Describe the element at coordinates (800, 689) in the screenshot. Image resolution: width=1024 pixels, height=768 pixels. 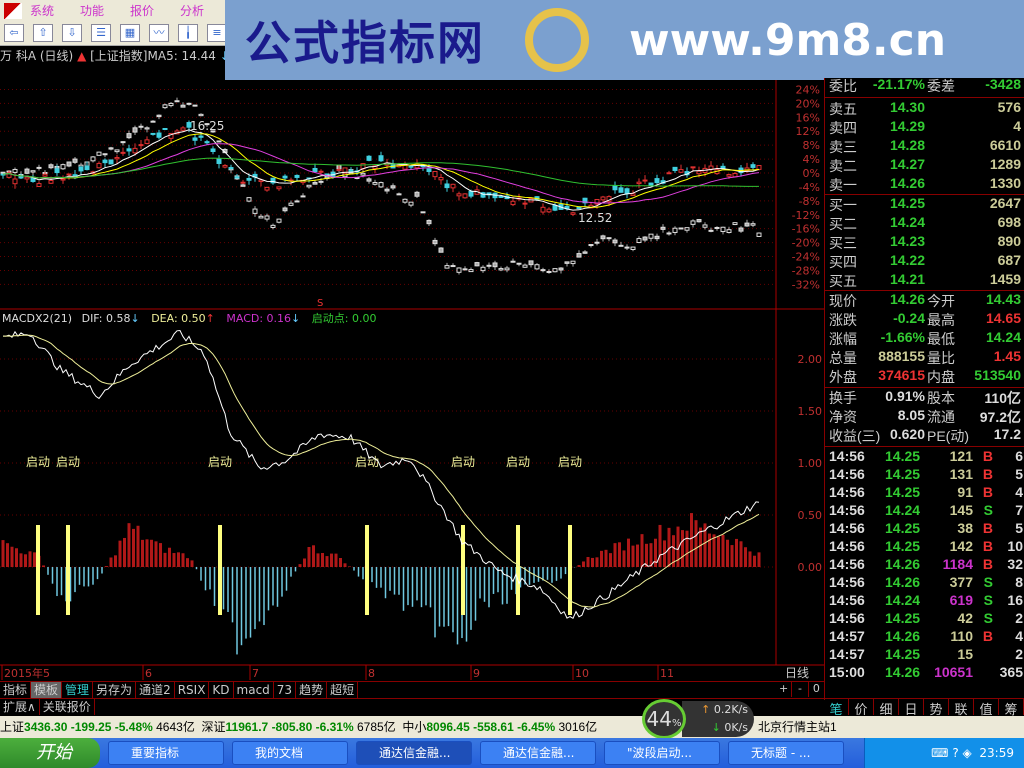
I see `zoom-out-button: -` at that location.